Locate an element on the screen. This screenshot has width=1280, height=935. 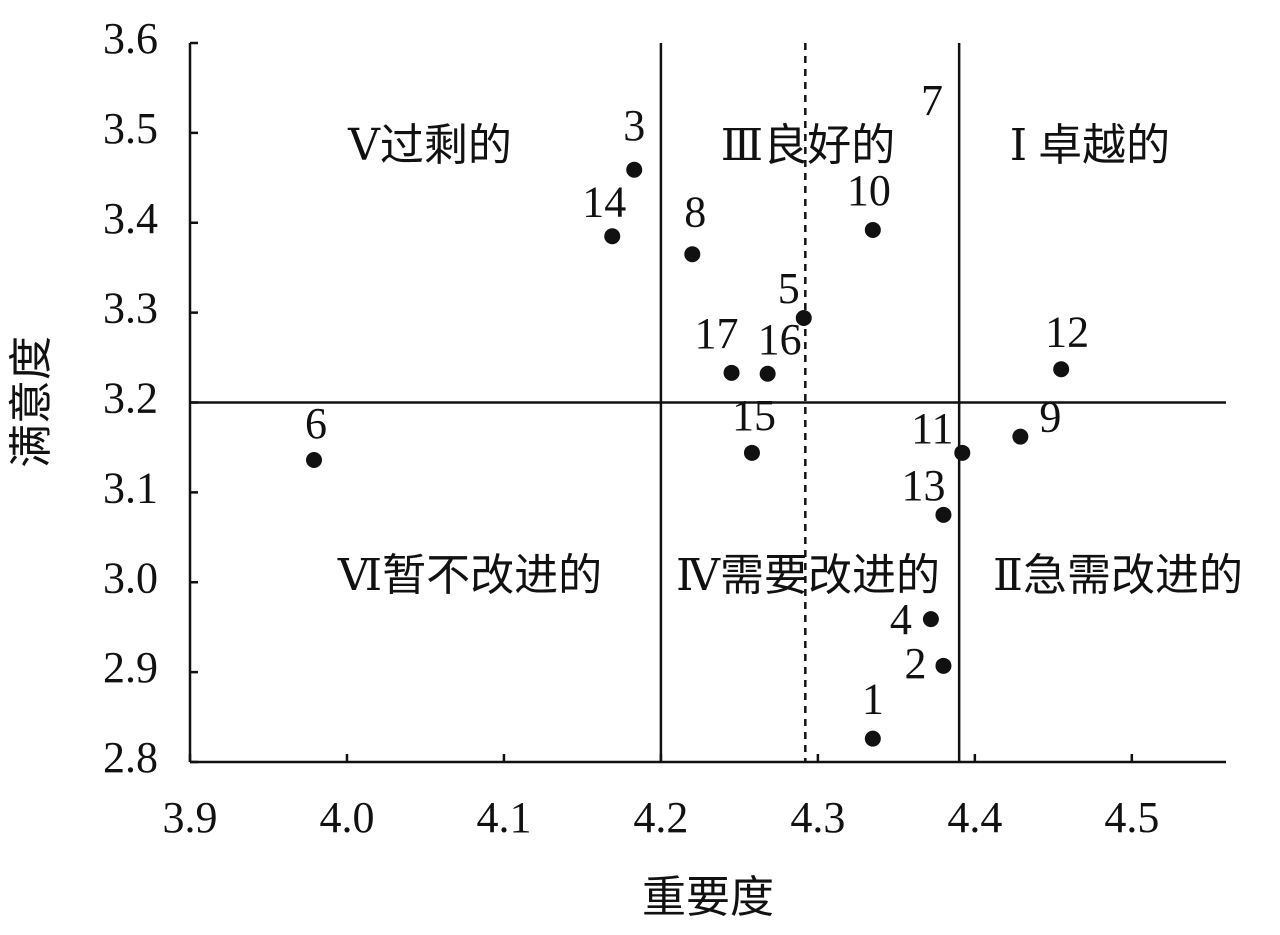
y-tick-label: 2.8 is located at coordinates (130, 757).